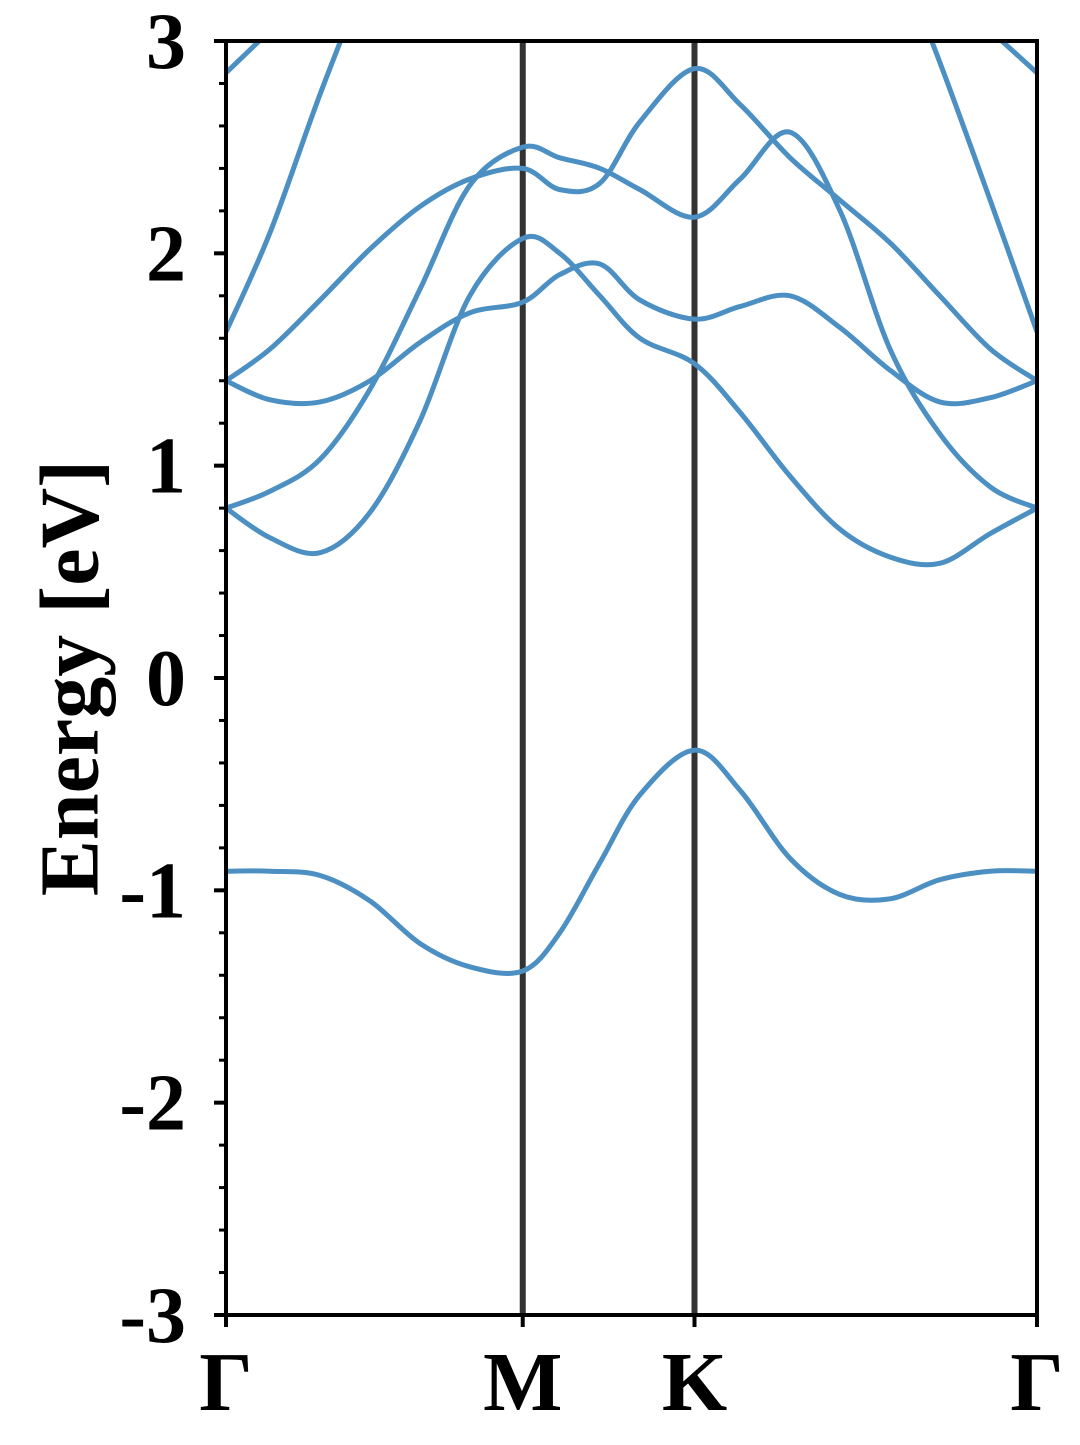 Image resolution: width=1080 pixels, height=1445 pixels. Describe the element at coordinates (166, 43) in the screenshot. I see `y-tick-label: 3` at that location.